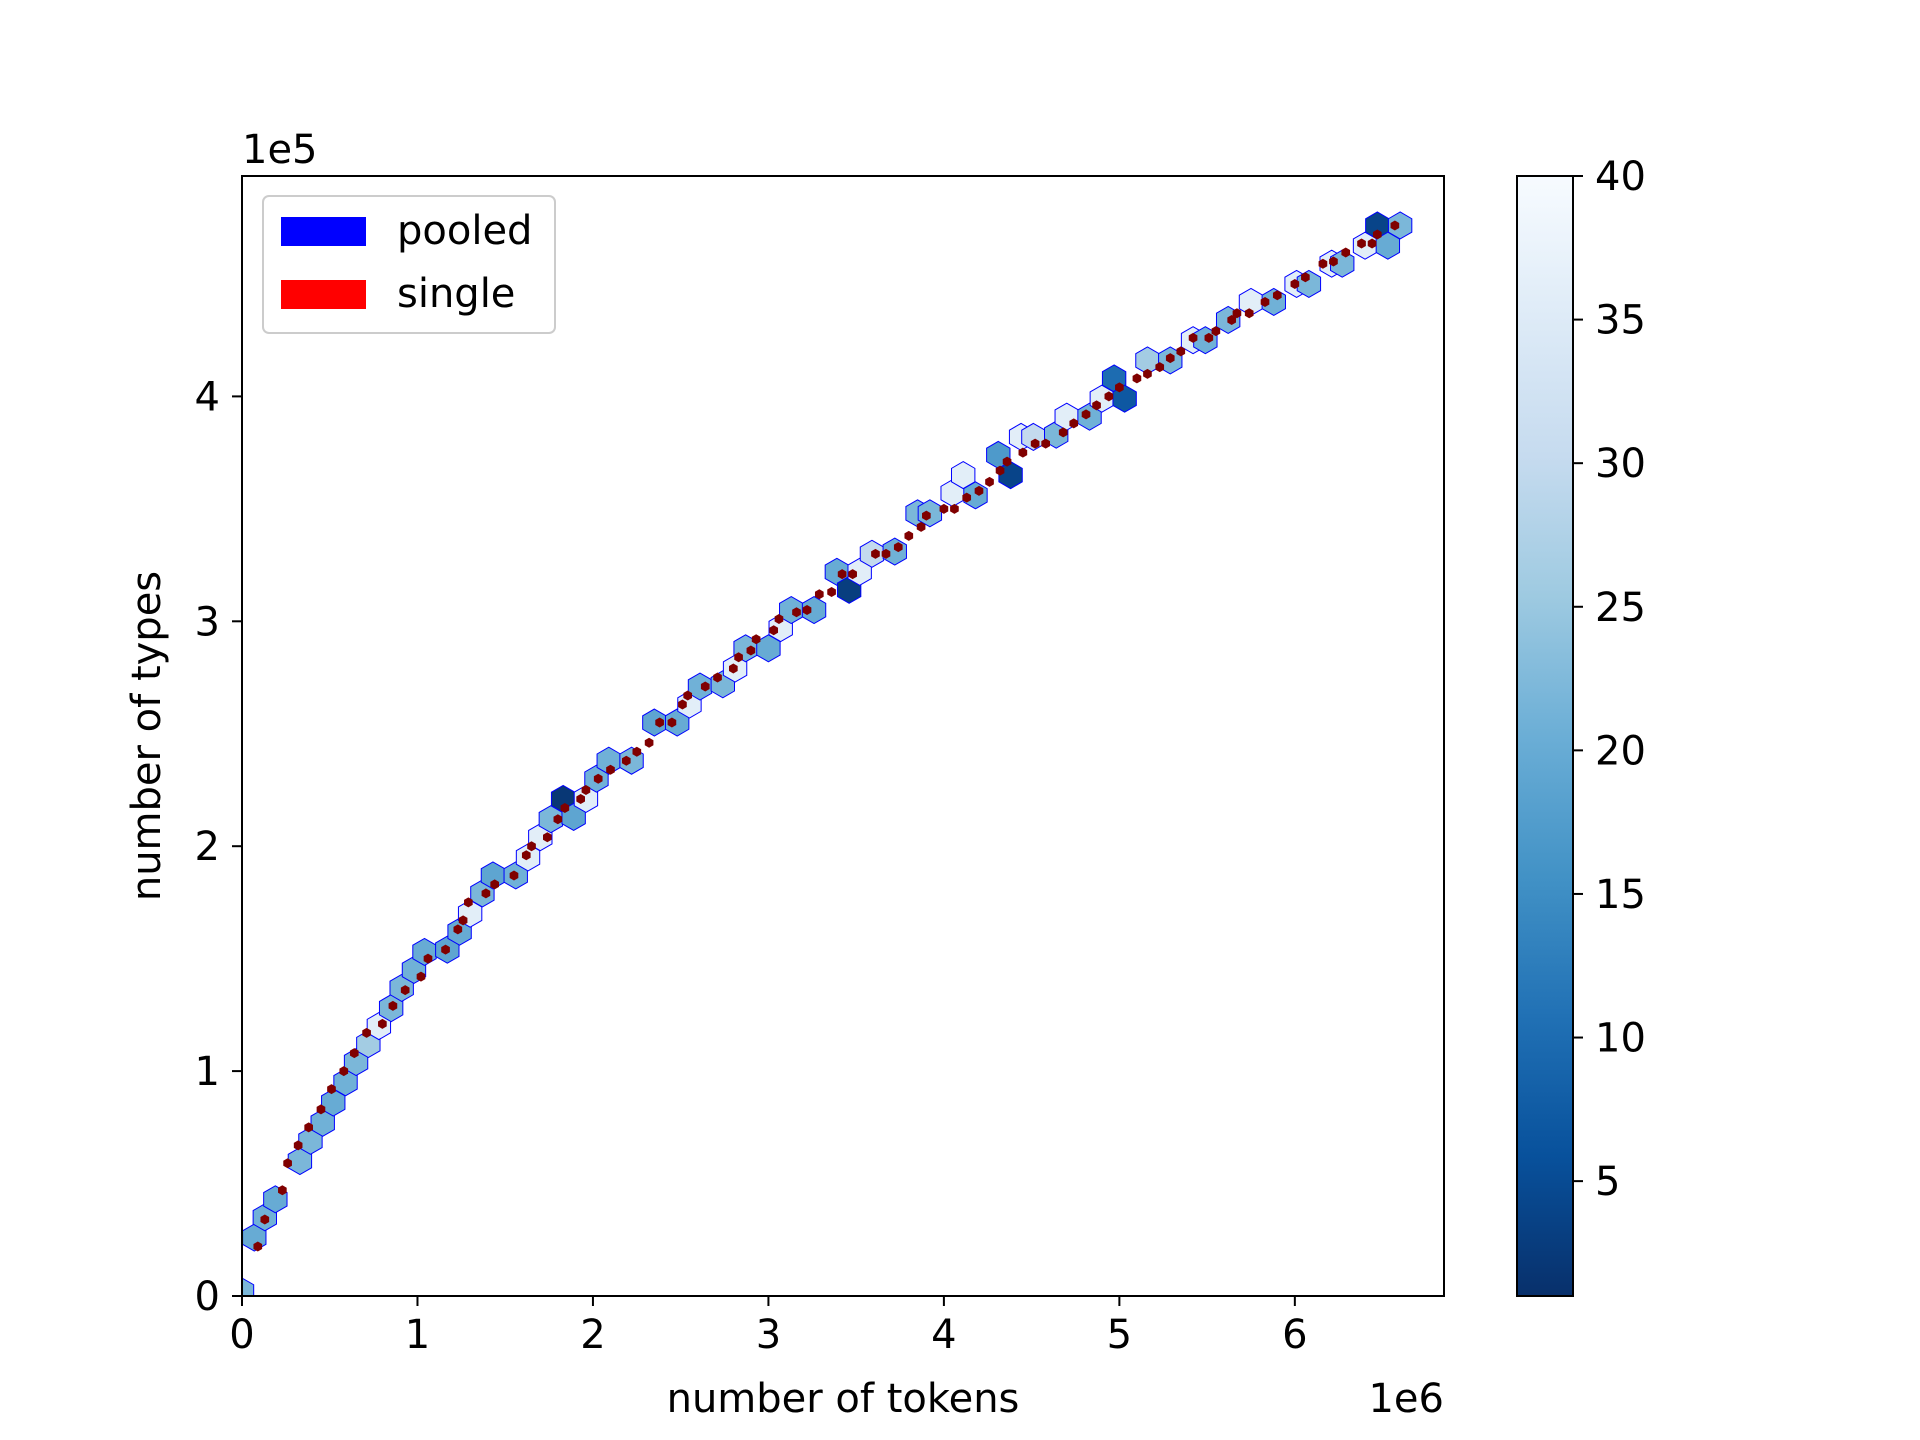 The width and height of the screenshot is (1920, 1440). What do you see at coordinates (409, 264) in the screenshot?
I see `legend: pooled single` at bounding box center [409, 264].